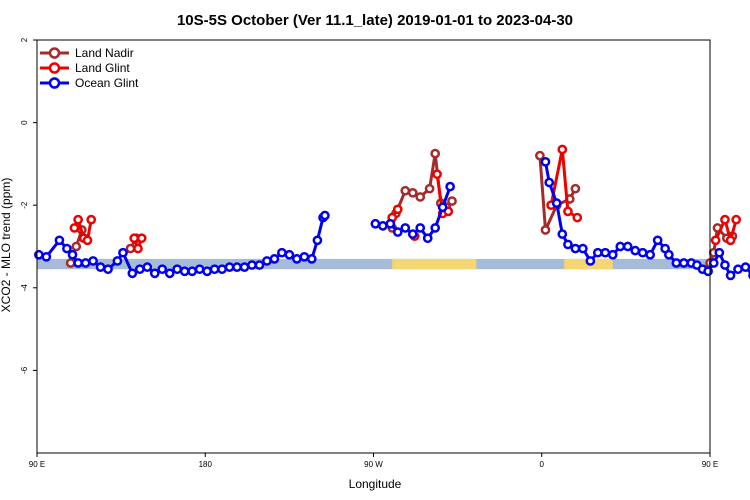 This screenshot has height=500, width=750. I want to click on y-axis-label: XCO2 - MLO trend (ppm), so click(6, 245).